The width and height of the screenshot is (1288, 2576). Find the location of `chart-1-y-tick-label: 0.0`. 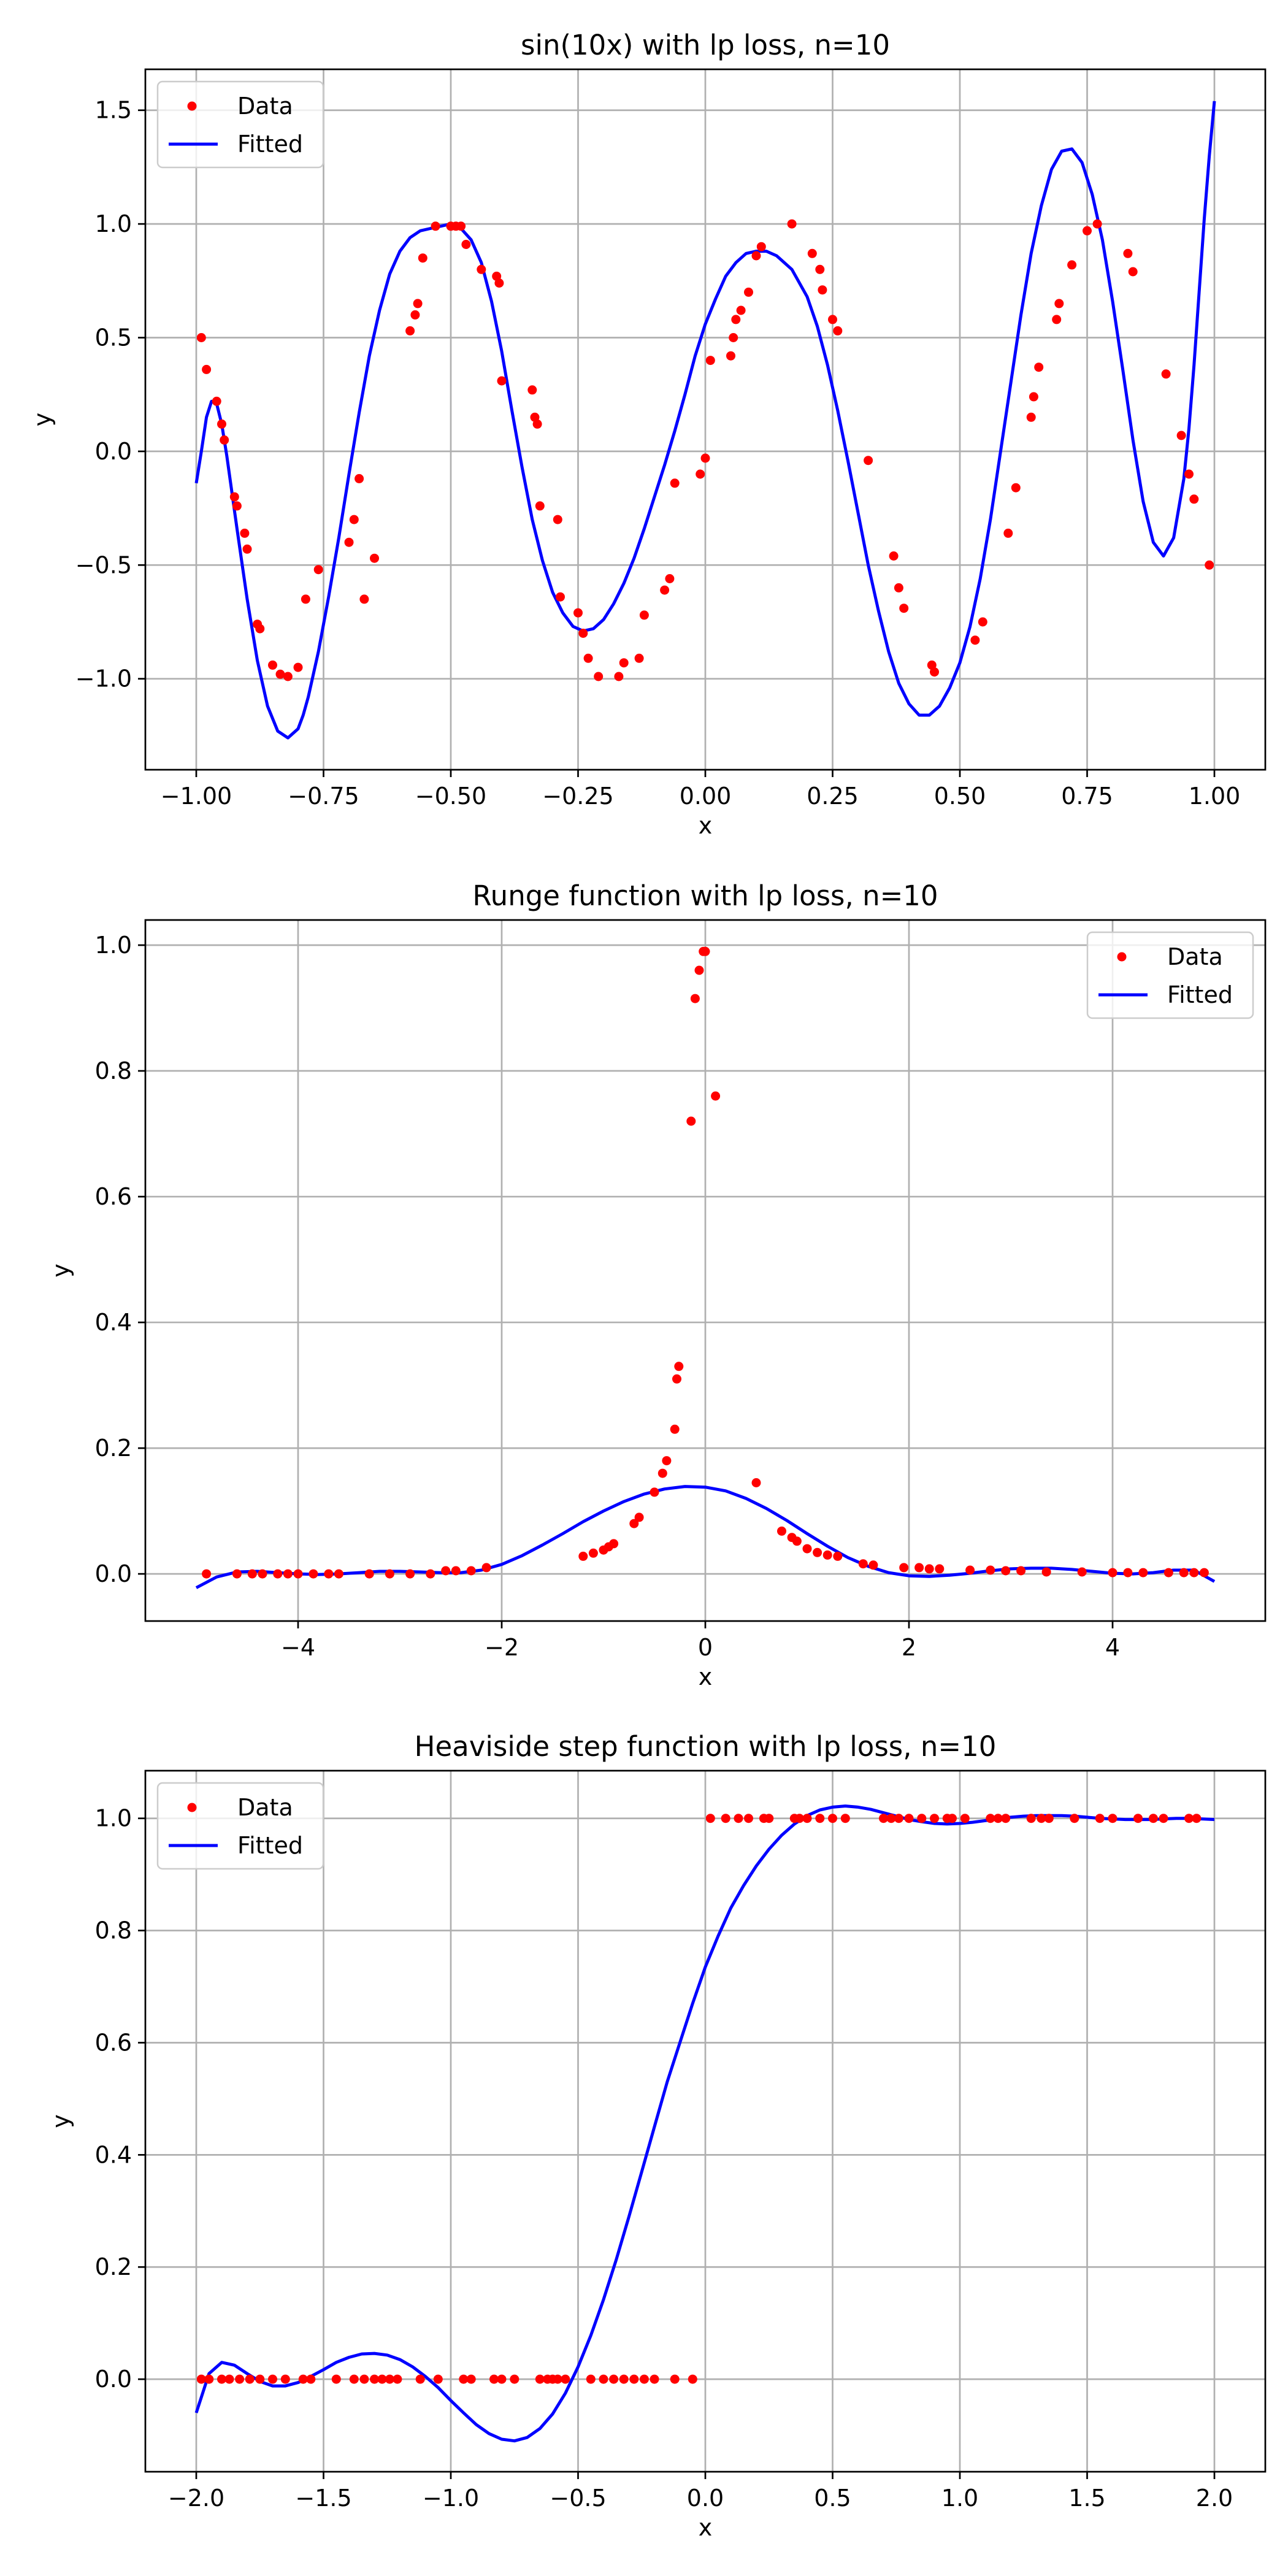

chart-1-y-tick-label: 0.0 is located at coordinates (113, 1573).